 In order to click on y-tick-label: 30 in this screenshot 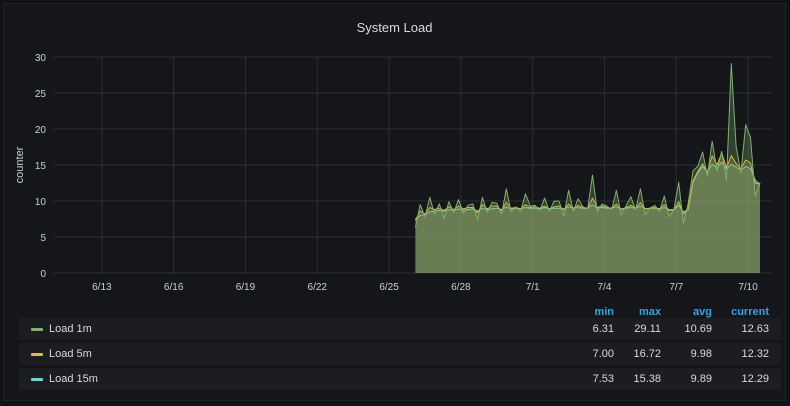, I will do `click(41, 58)`.